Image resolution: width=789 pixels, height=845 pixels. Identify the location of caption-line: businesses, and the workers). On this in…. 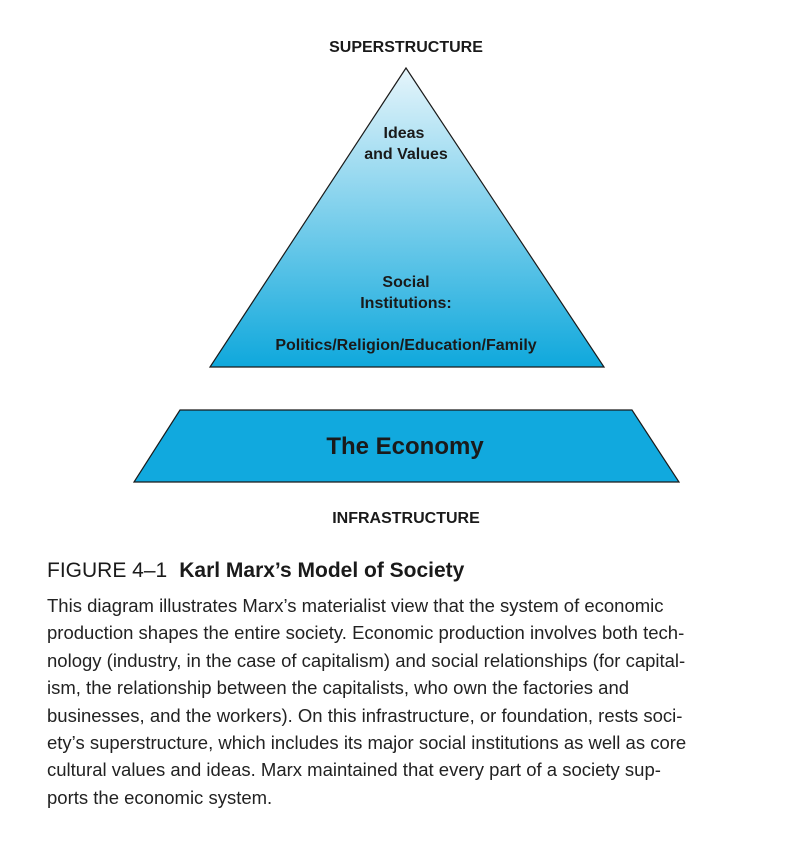
(365, 715).